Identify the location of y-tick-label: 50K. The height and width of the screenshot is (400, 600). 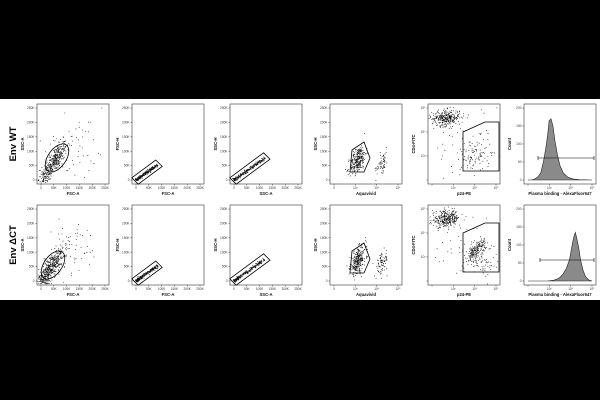
(325, 267).